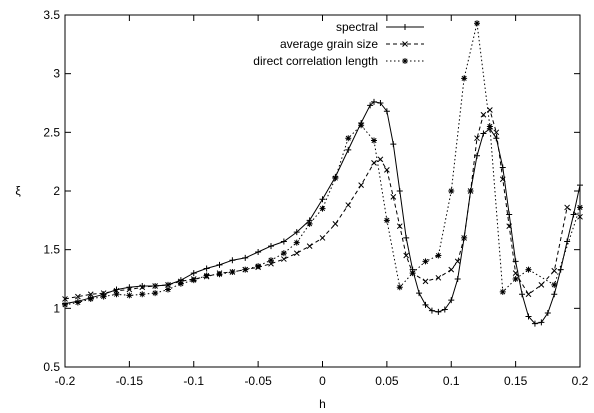 The width and height of the screenshot is (594, 413). What do you see at coordinates (56, 74) in the screenshot?
I see `y-tick-label: 3` at bounding box center [56, 74].